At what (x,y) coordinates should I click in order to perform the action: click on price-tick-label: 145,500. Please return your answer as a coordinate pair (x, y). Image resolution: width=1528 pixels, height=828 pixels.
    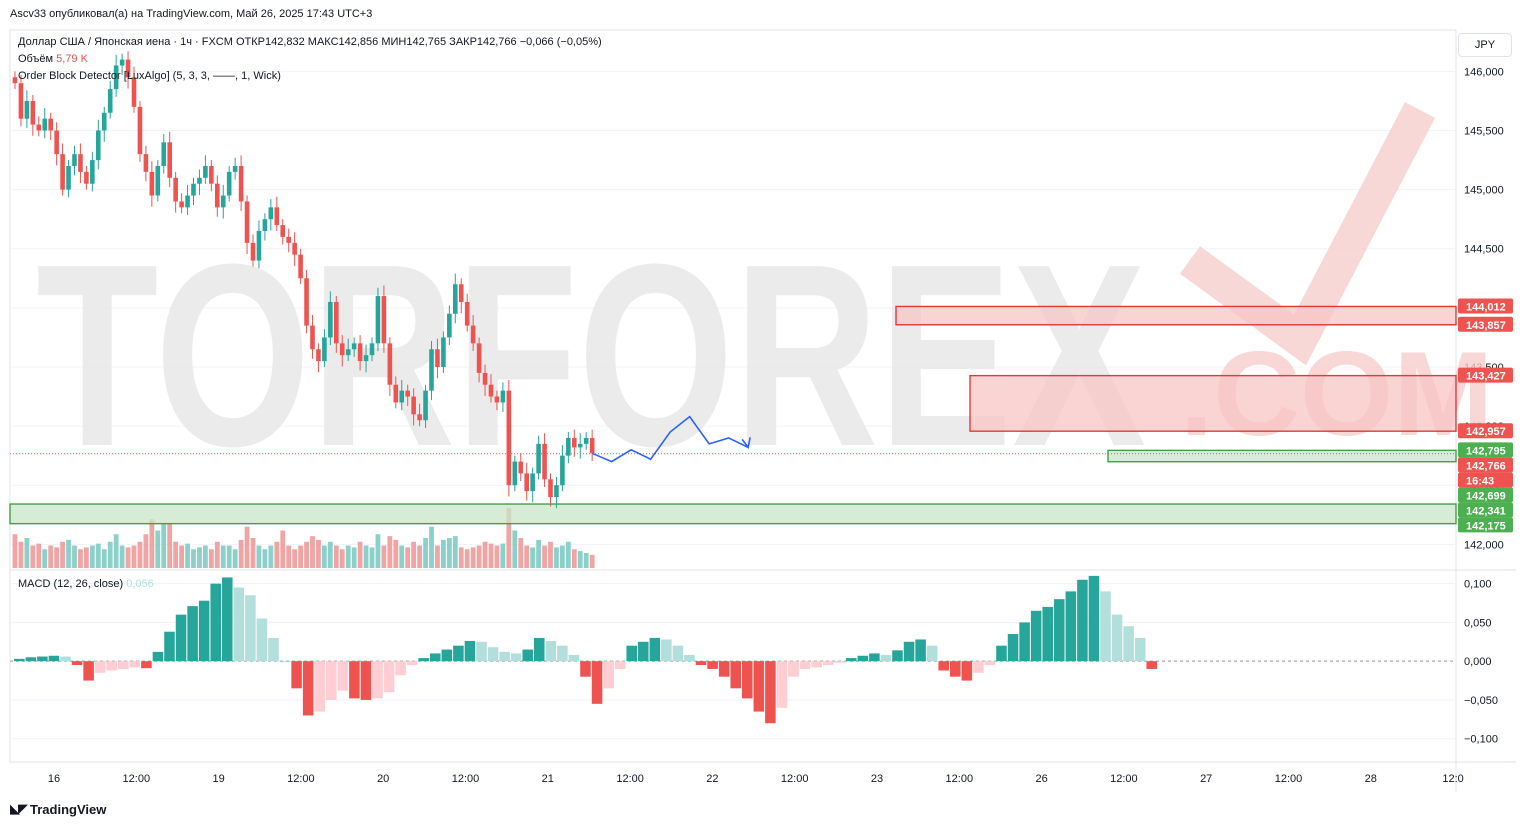
    Looking at the image, I should click on (1484, 132).